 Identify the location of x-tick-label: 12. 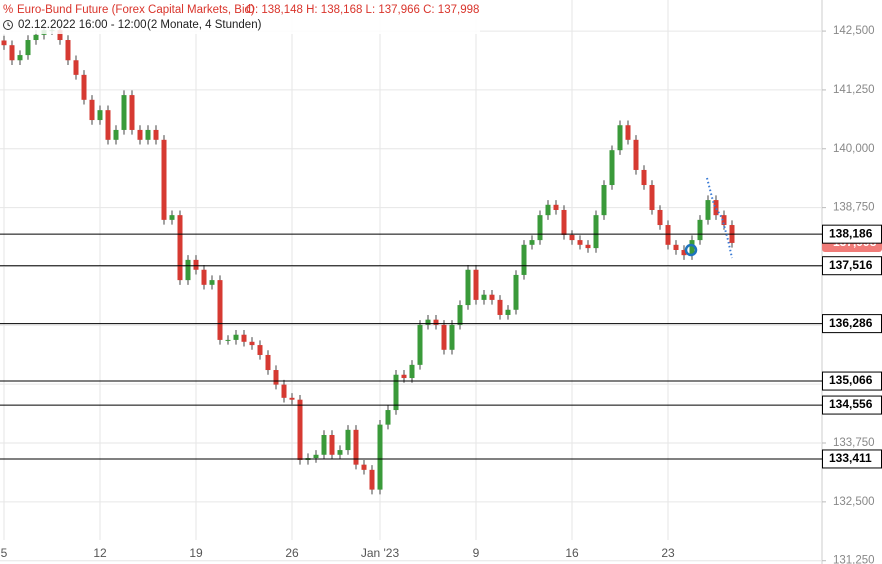
(100, 553).